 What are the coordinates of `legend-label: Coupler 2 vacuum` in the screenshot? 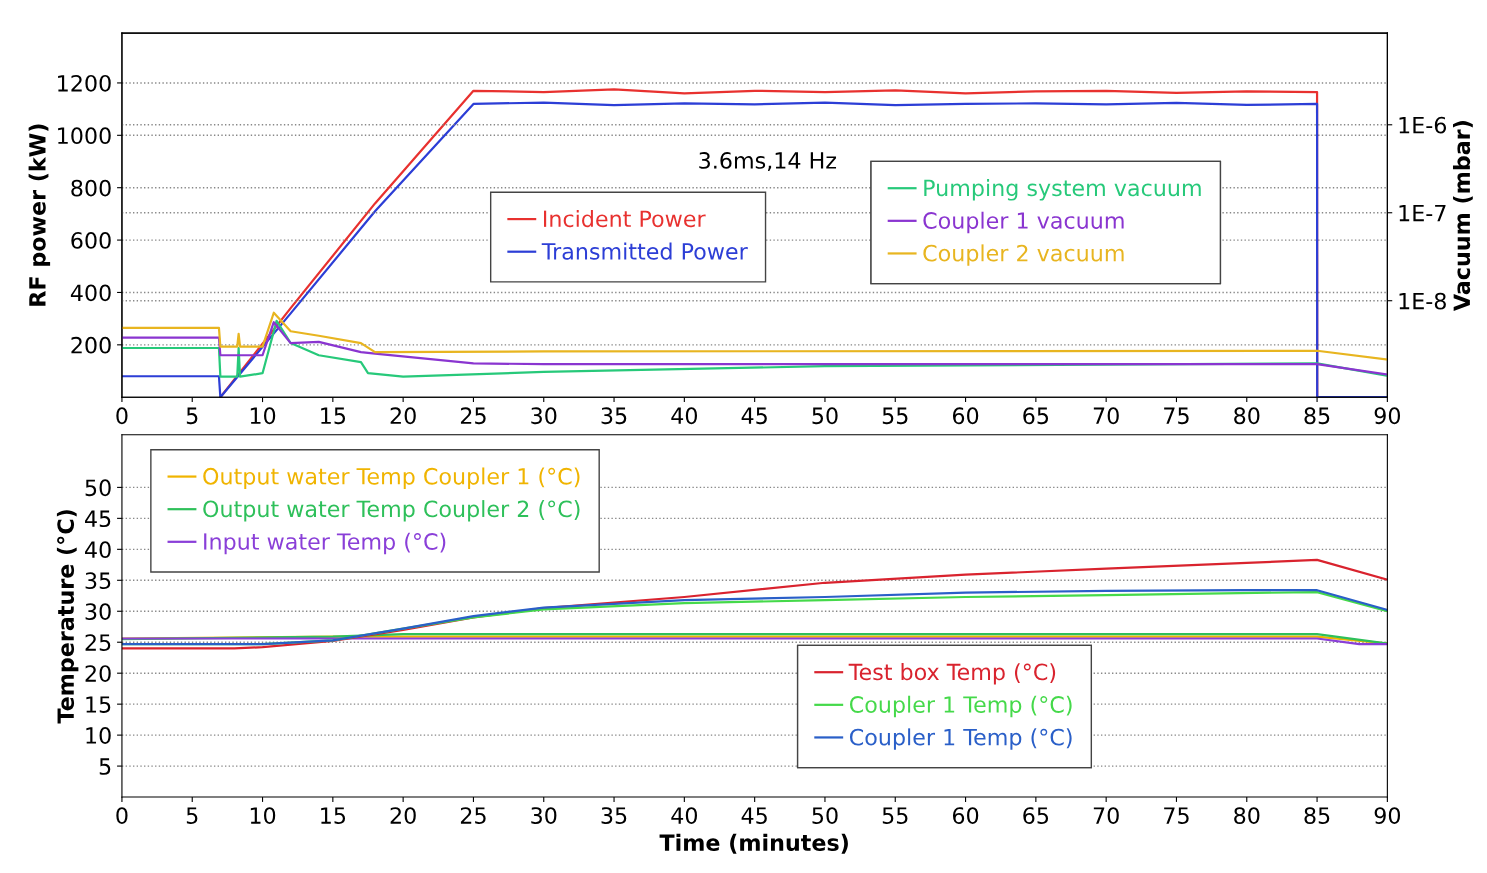 It's located at (1023, 255).